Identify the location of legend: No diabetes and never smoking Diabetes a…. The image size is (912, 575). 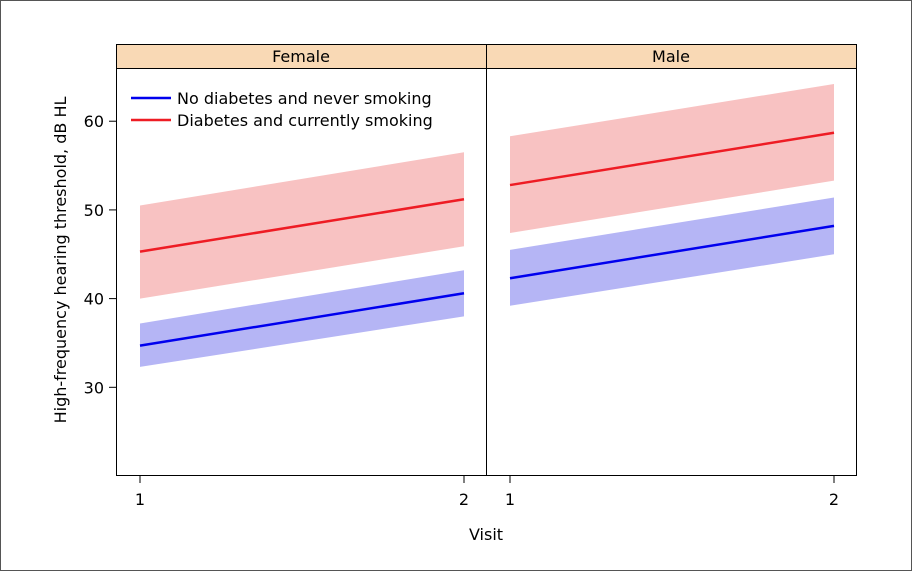
(282, 109).